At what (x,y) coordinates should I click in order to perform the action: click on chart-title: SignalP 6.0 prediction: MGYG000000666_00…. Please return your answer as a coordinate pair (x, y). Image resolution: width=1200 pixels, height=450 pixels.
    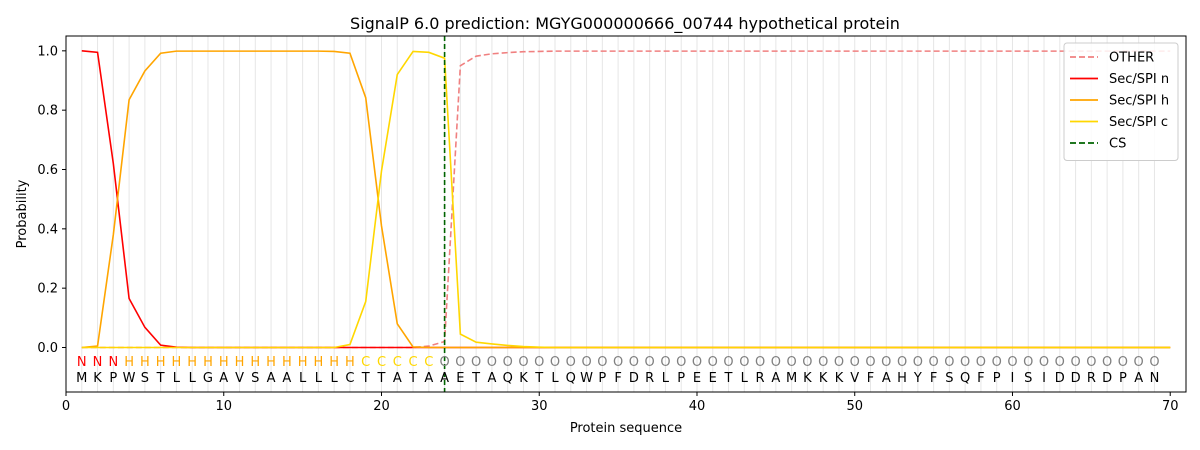
    Looking at the image, I should click on (625, 24).